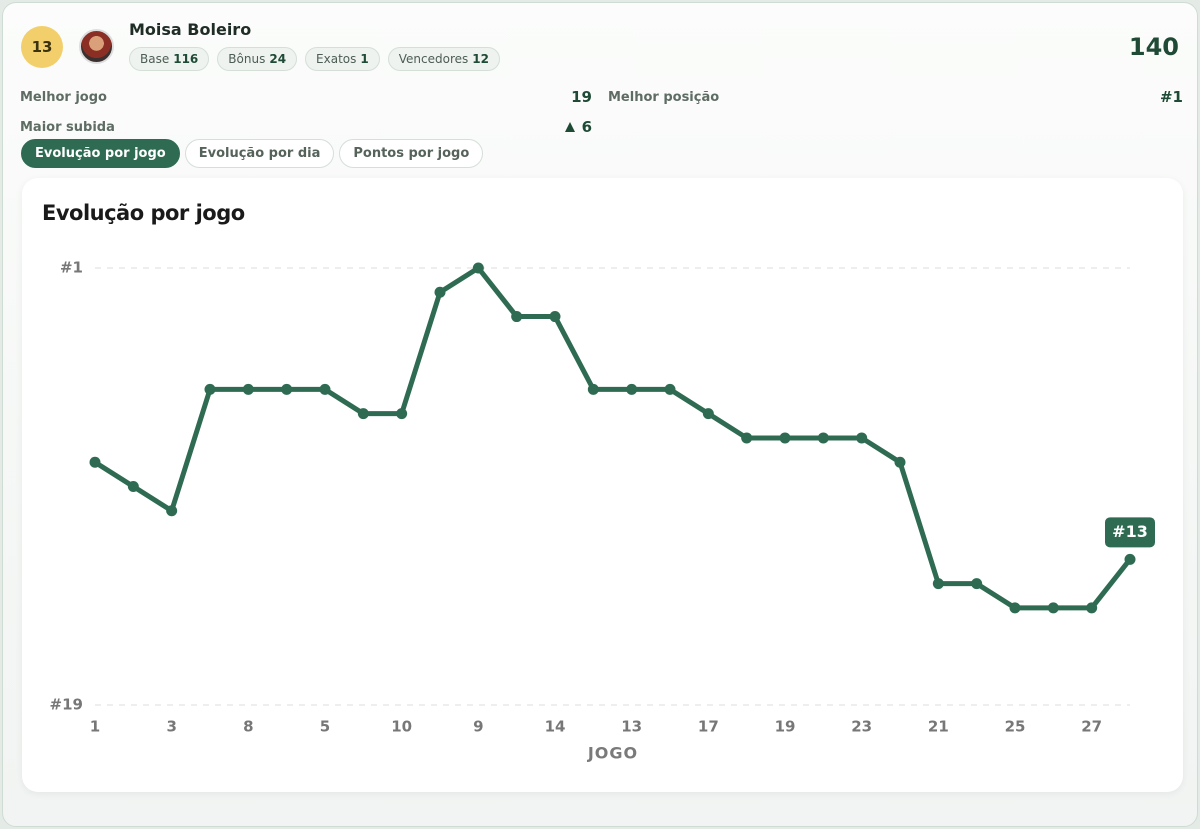  Describe the element at coordinates (411, 153) in the screenshot. I see `tab: Pontos por jogo` at that location.